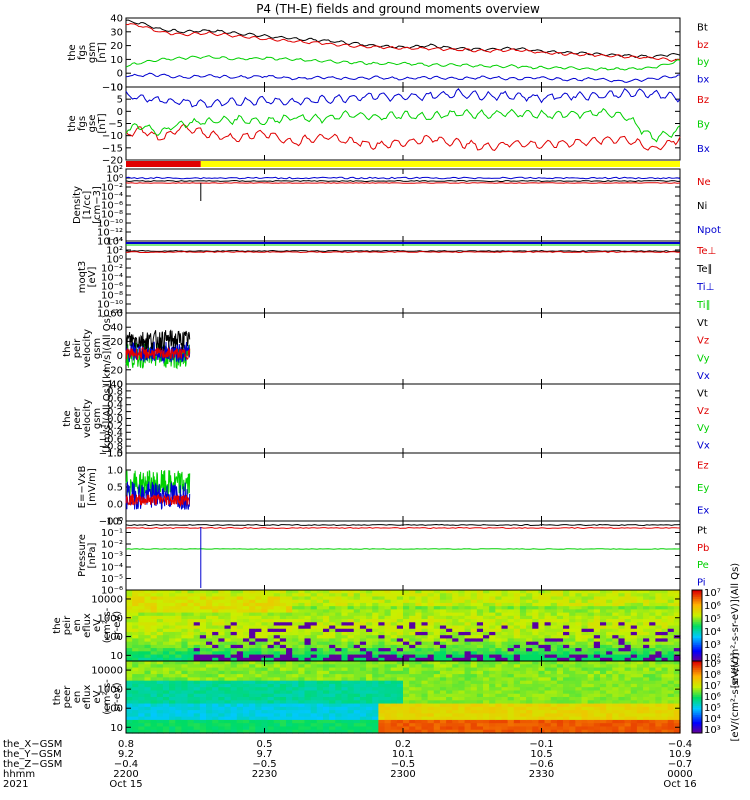 The height and width of the screenshot is (800, 750). I want to click on y-tick-label: 10⁻⁴, so click(112, 278).